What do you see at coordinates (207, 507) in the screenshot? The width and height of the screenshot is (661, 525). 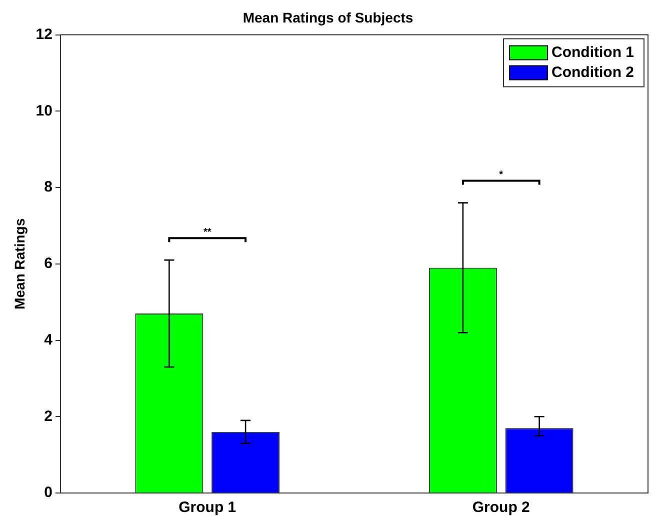 I see `x-tick-label: Group 1` at bounding box center [207, 507].